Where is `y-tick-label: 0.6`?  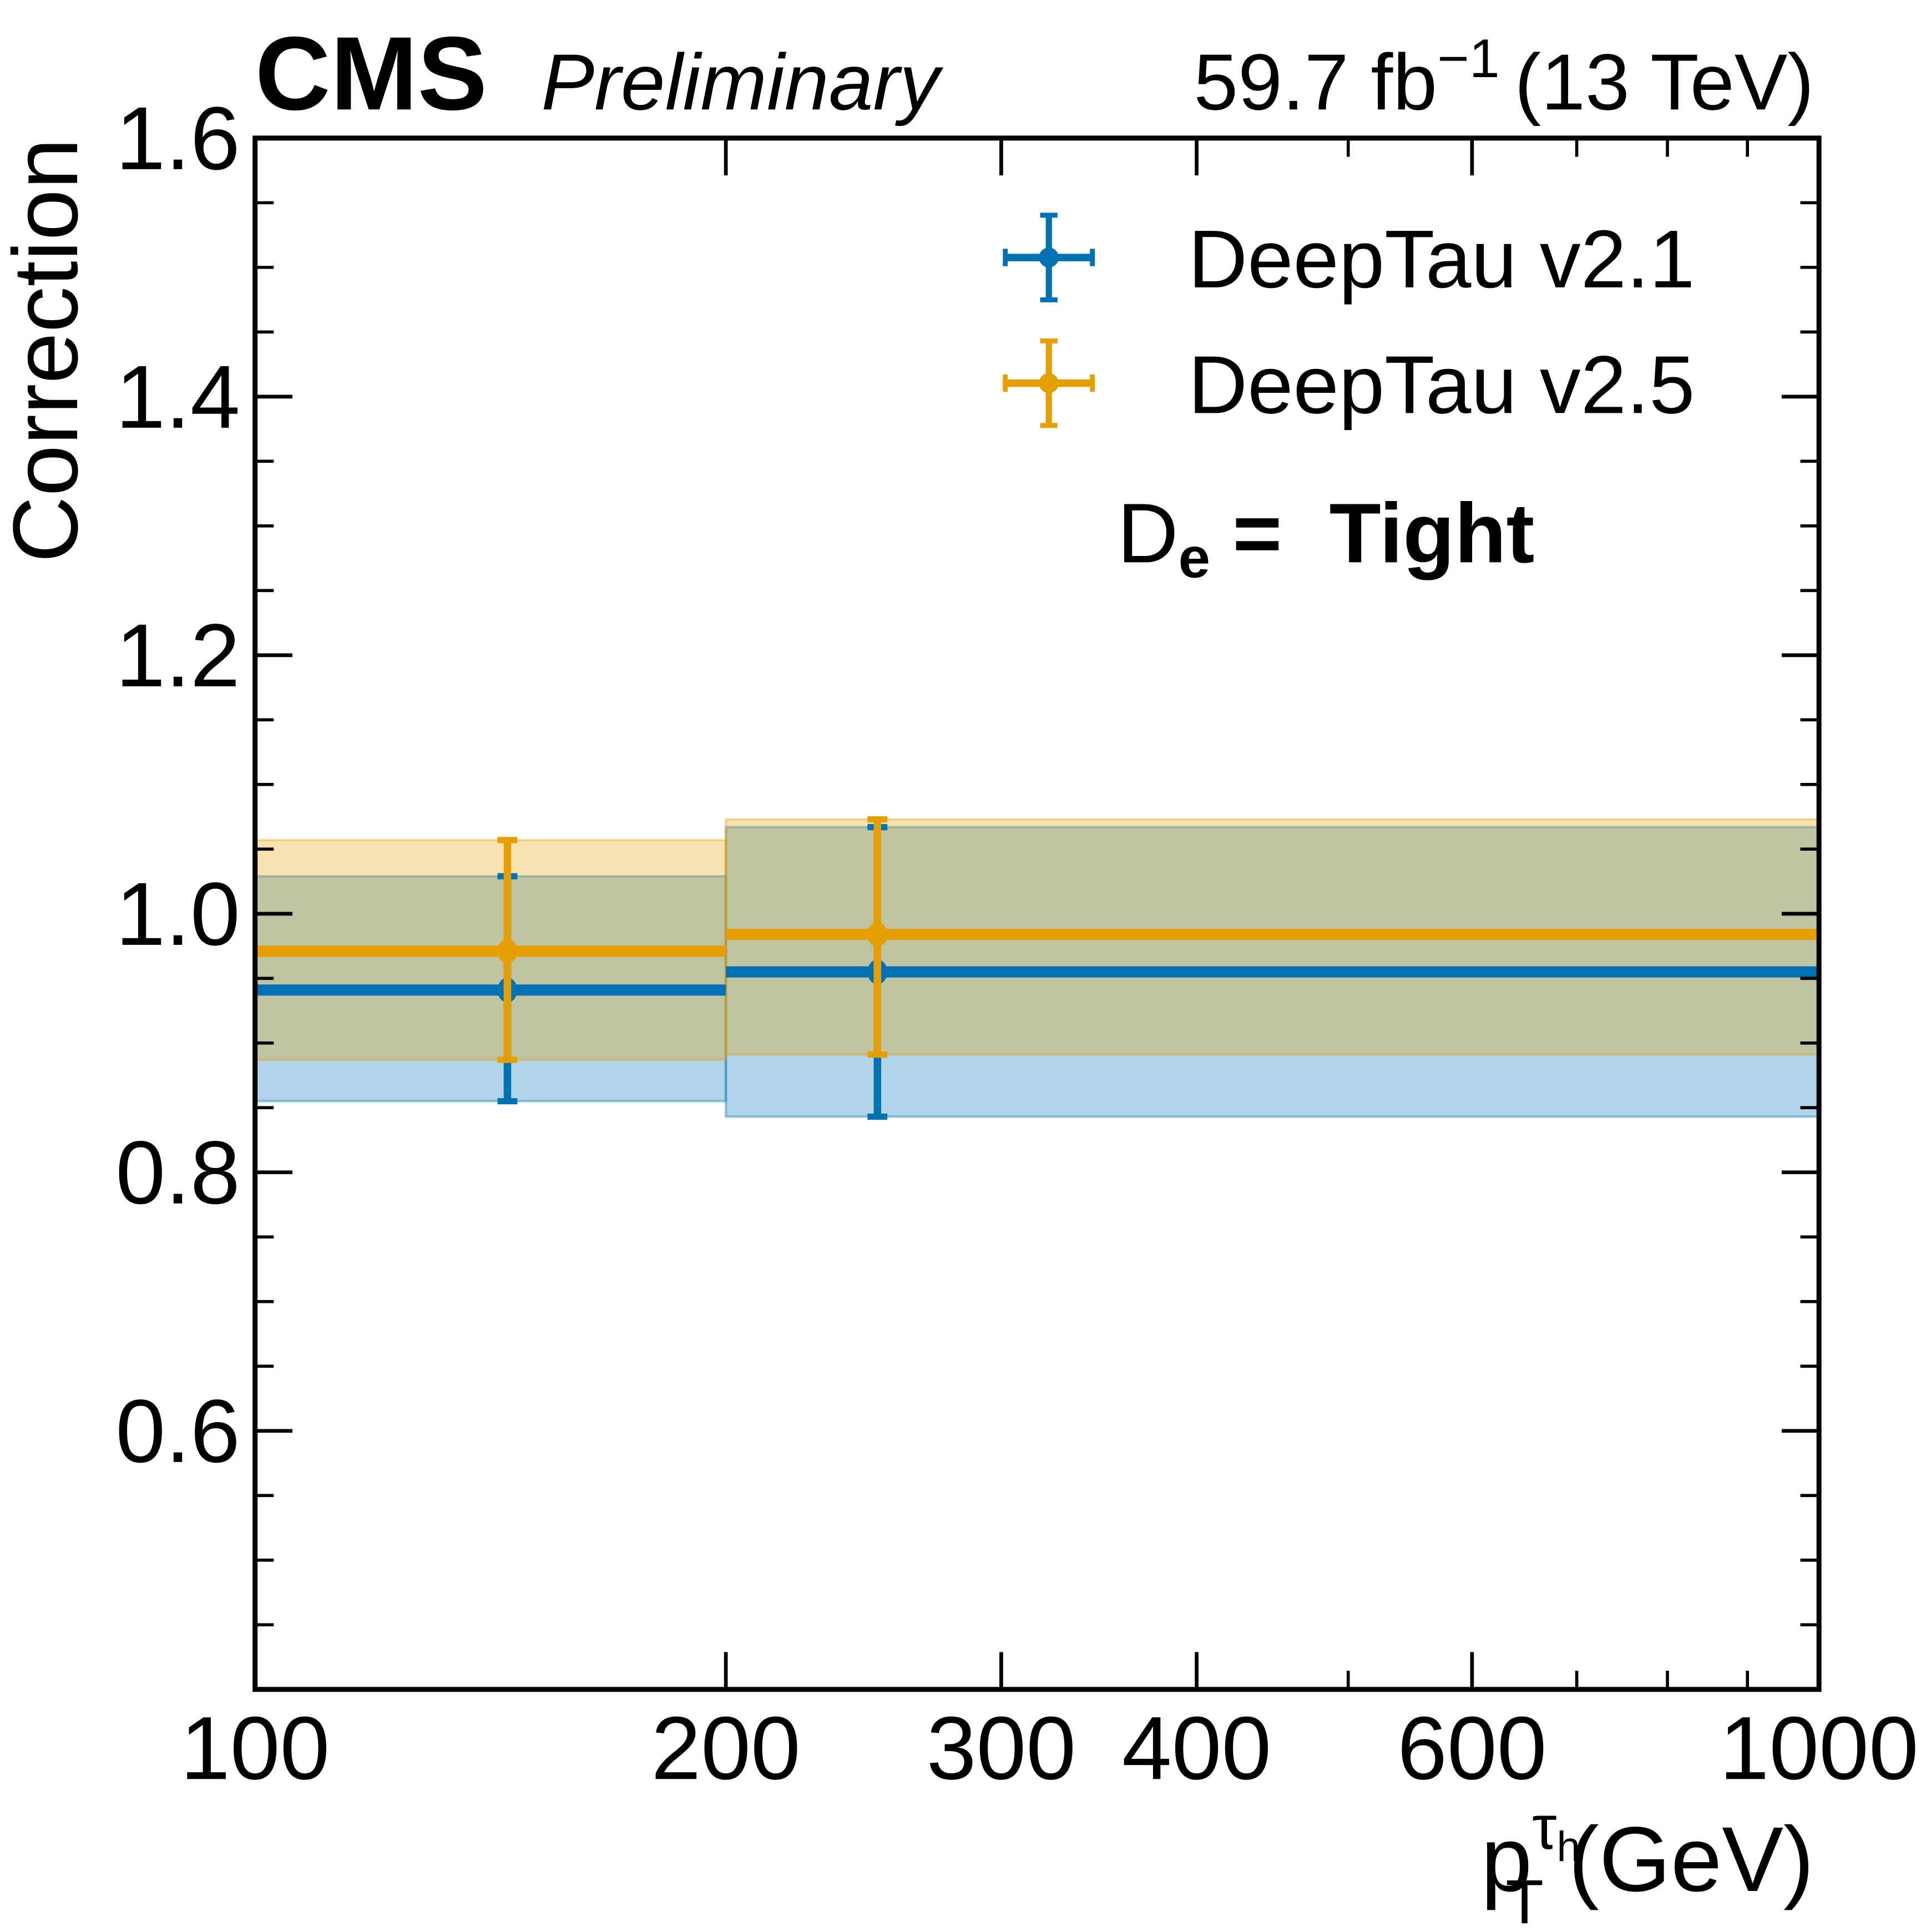
y-tick-label: 0.6 is located at coordinates (177, 1431).